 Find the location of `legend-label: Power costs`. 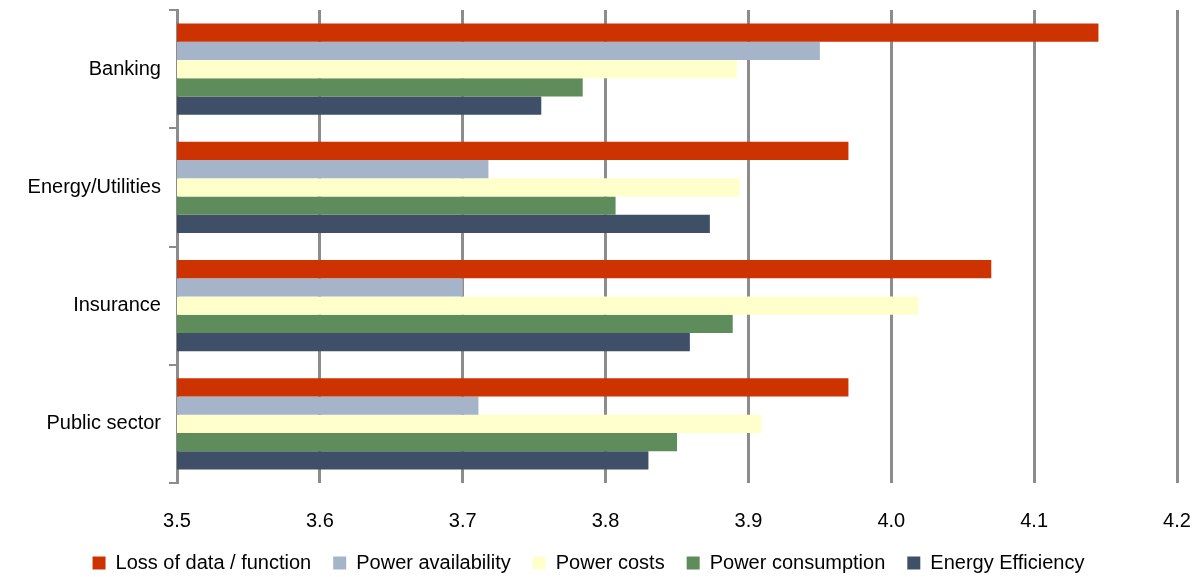

legend-label: Power costs is located at coordinates (610, 561).